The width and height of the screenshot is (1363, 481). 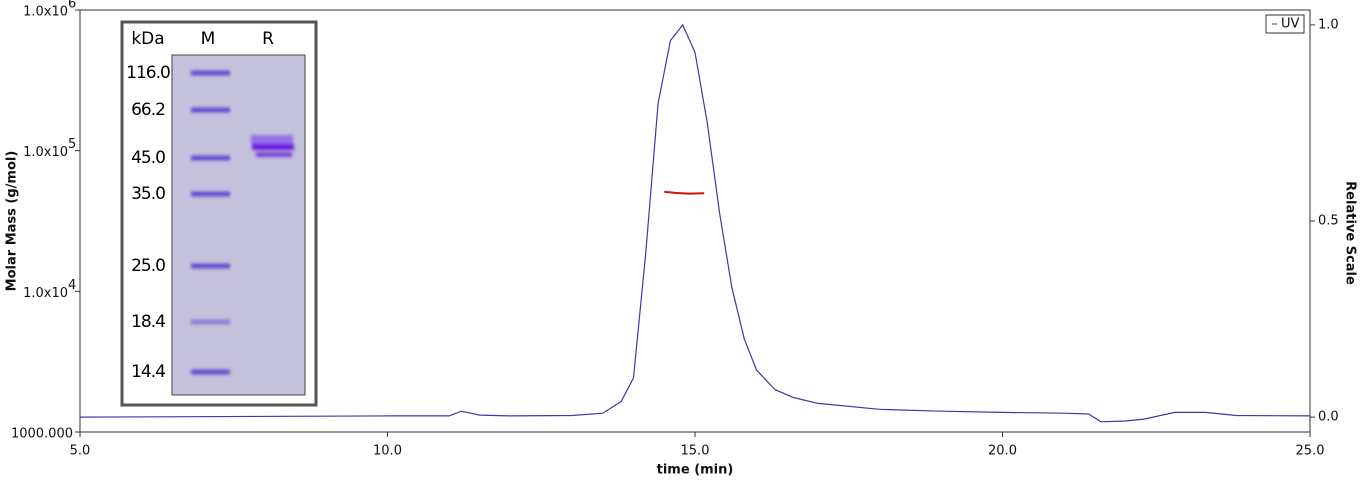 What do you see at coordinates (1328, 221) in the screenshot?
I see `y2-tick-label: 0.5` at bounding box center [1328, 221].